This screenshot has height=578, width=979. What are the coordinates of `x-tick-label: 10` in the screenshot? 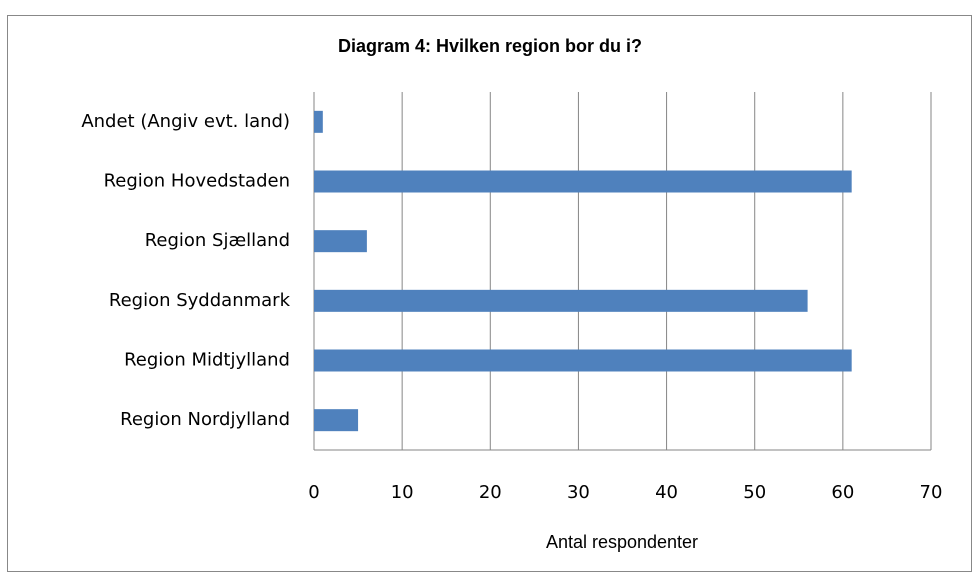 It's located at (402, 492).